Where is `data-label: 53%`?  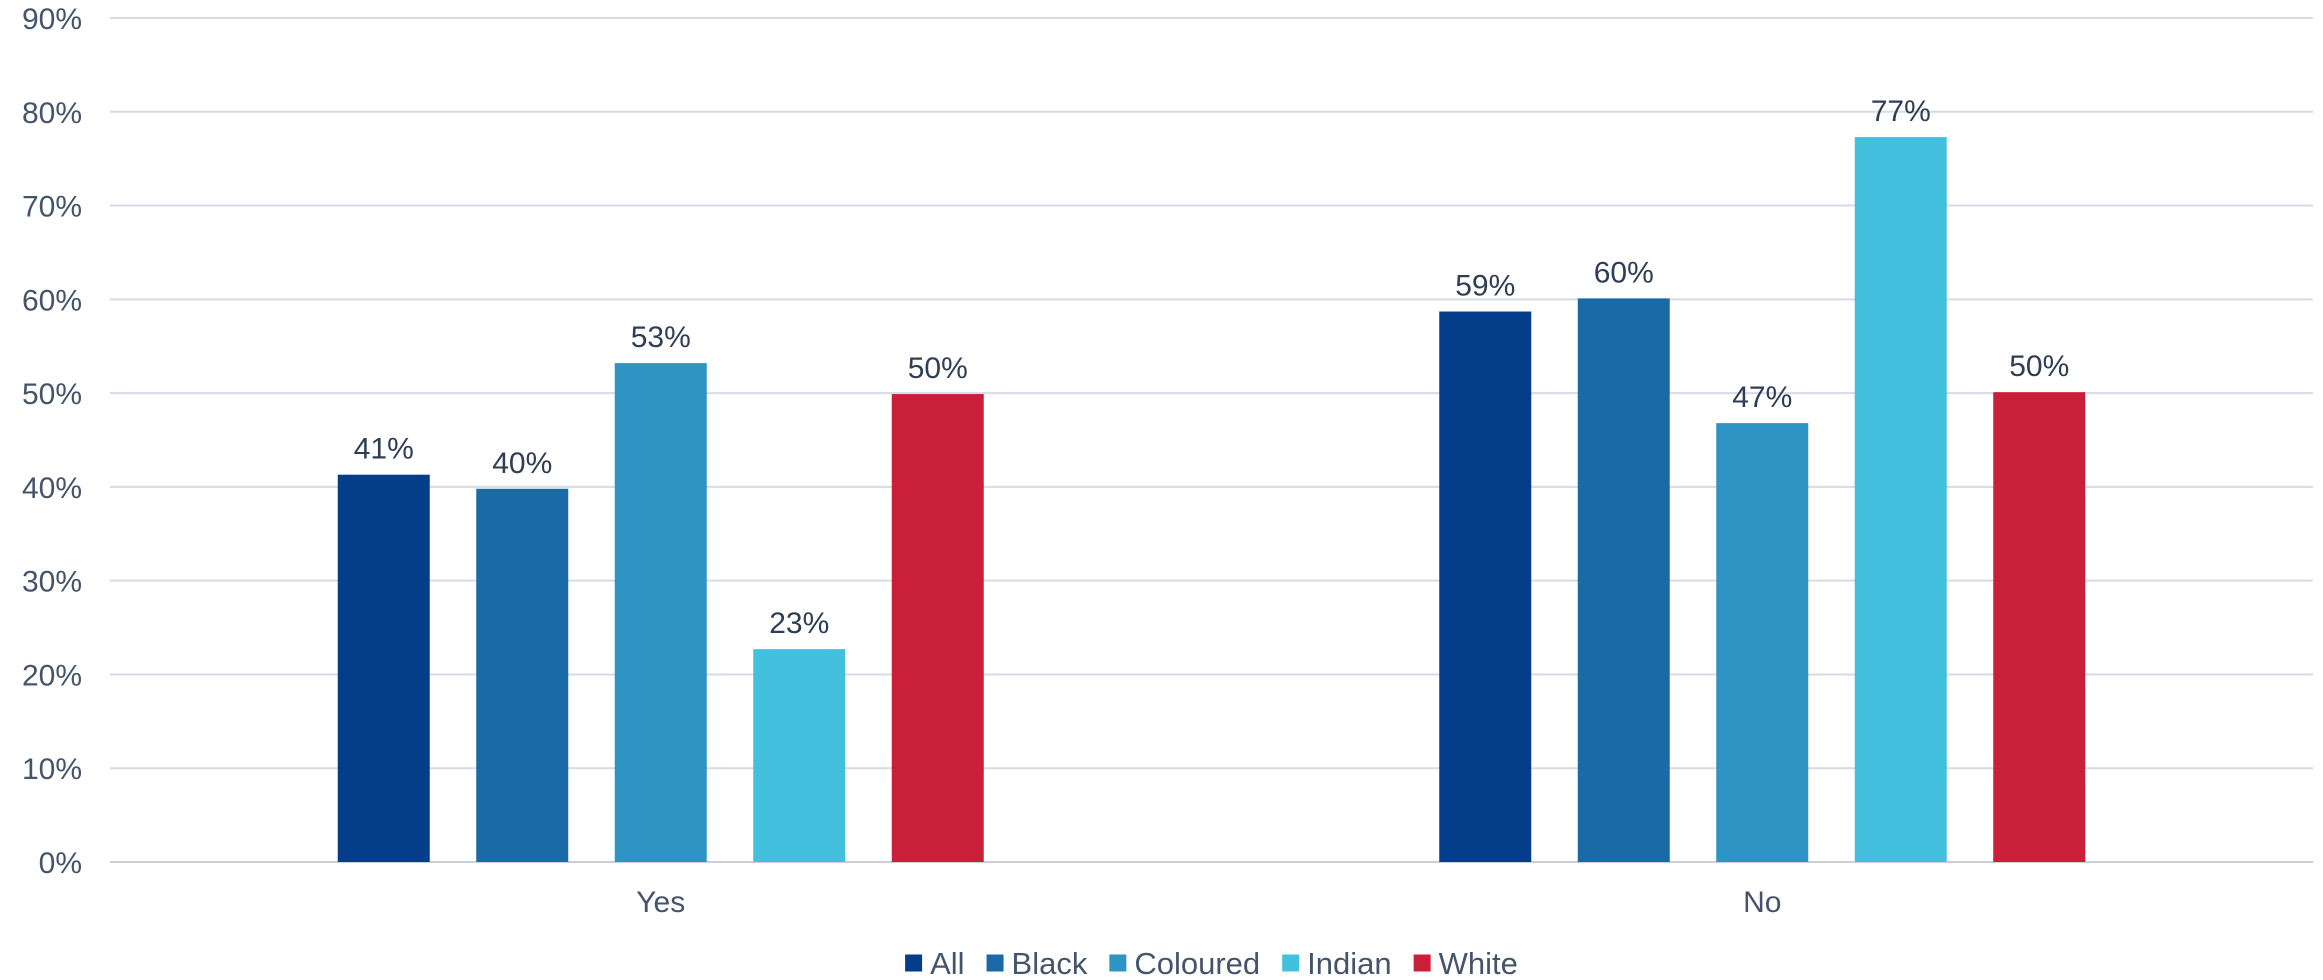
data-label: 53% is located at coordinates (661, 337).